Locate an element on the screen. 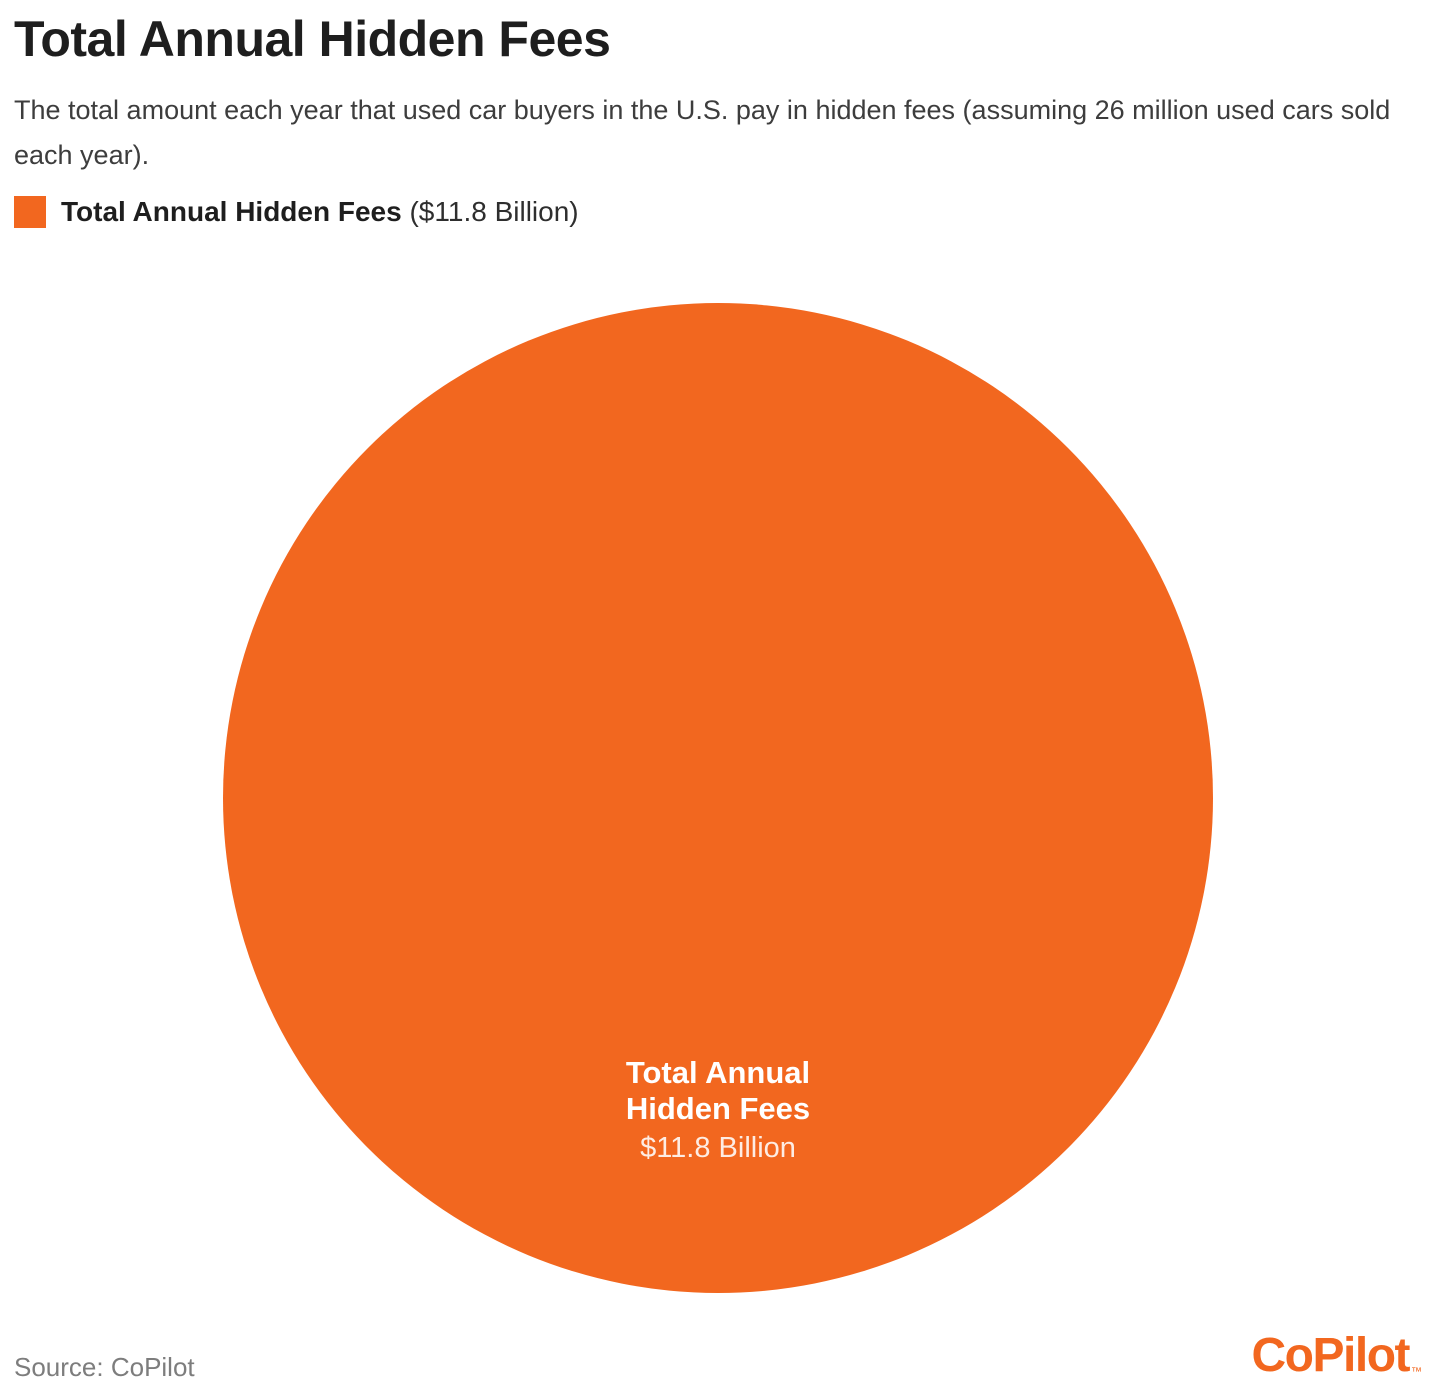 The image size is (1440, 1397). legend-label: Total Annual Hidden Fees is located at coordinates (231, 211).